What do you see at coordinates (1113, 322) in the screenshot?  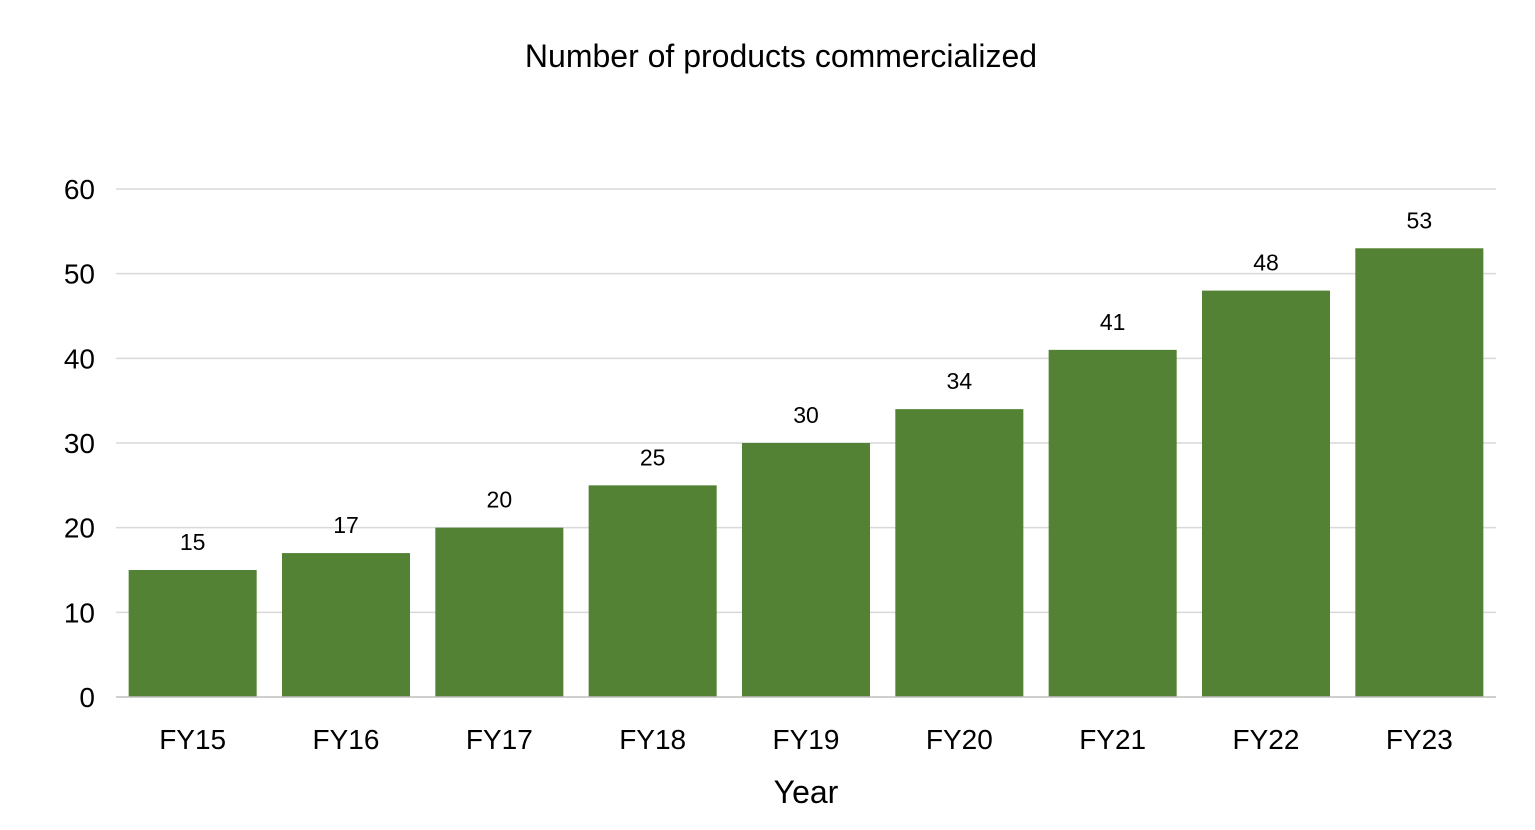 I see `data-label: 41` at bounding box center [1113, 322].